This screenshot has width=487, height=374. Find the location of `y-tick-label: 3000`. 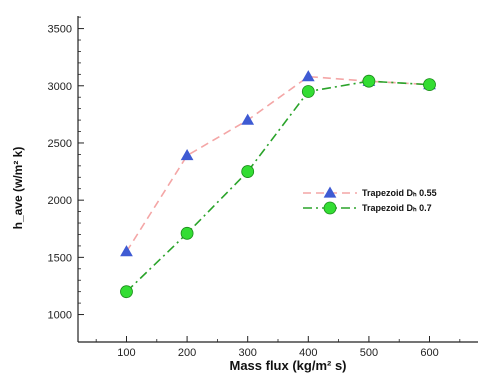

y-tick-label: 3000 is located at coordinates (60, 87).